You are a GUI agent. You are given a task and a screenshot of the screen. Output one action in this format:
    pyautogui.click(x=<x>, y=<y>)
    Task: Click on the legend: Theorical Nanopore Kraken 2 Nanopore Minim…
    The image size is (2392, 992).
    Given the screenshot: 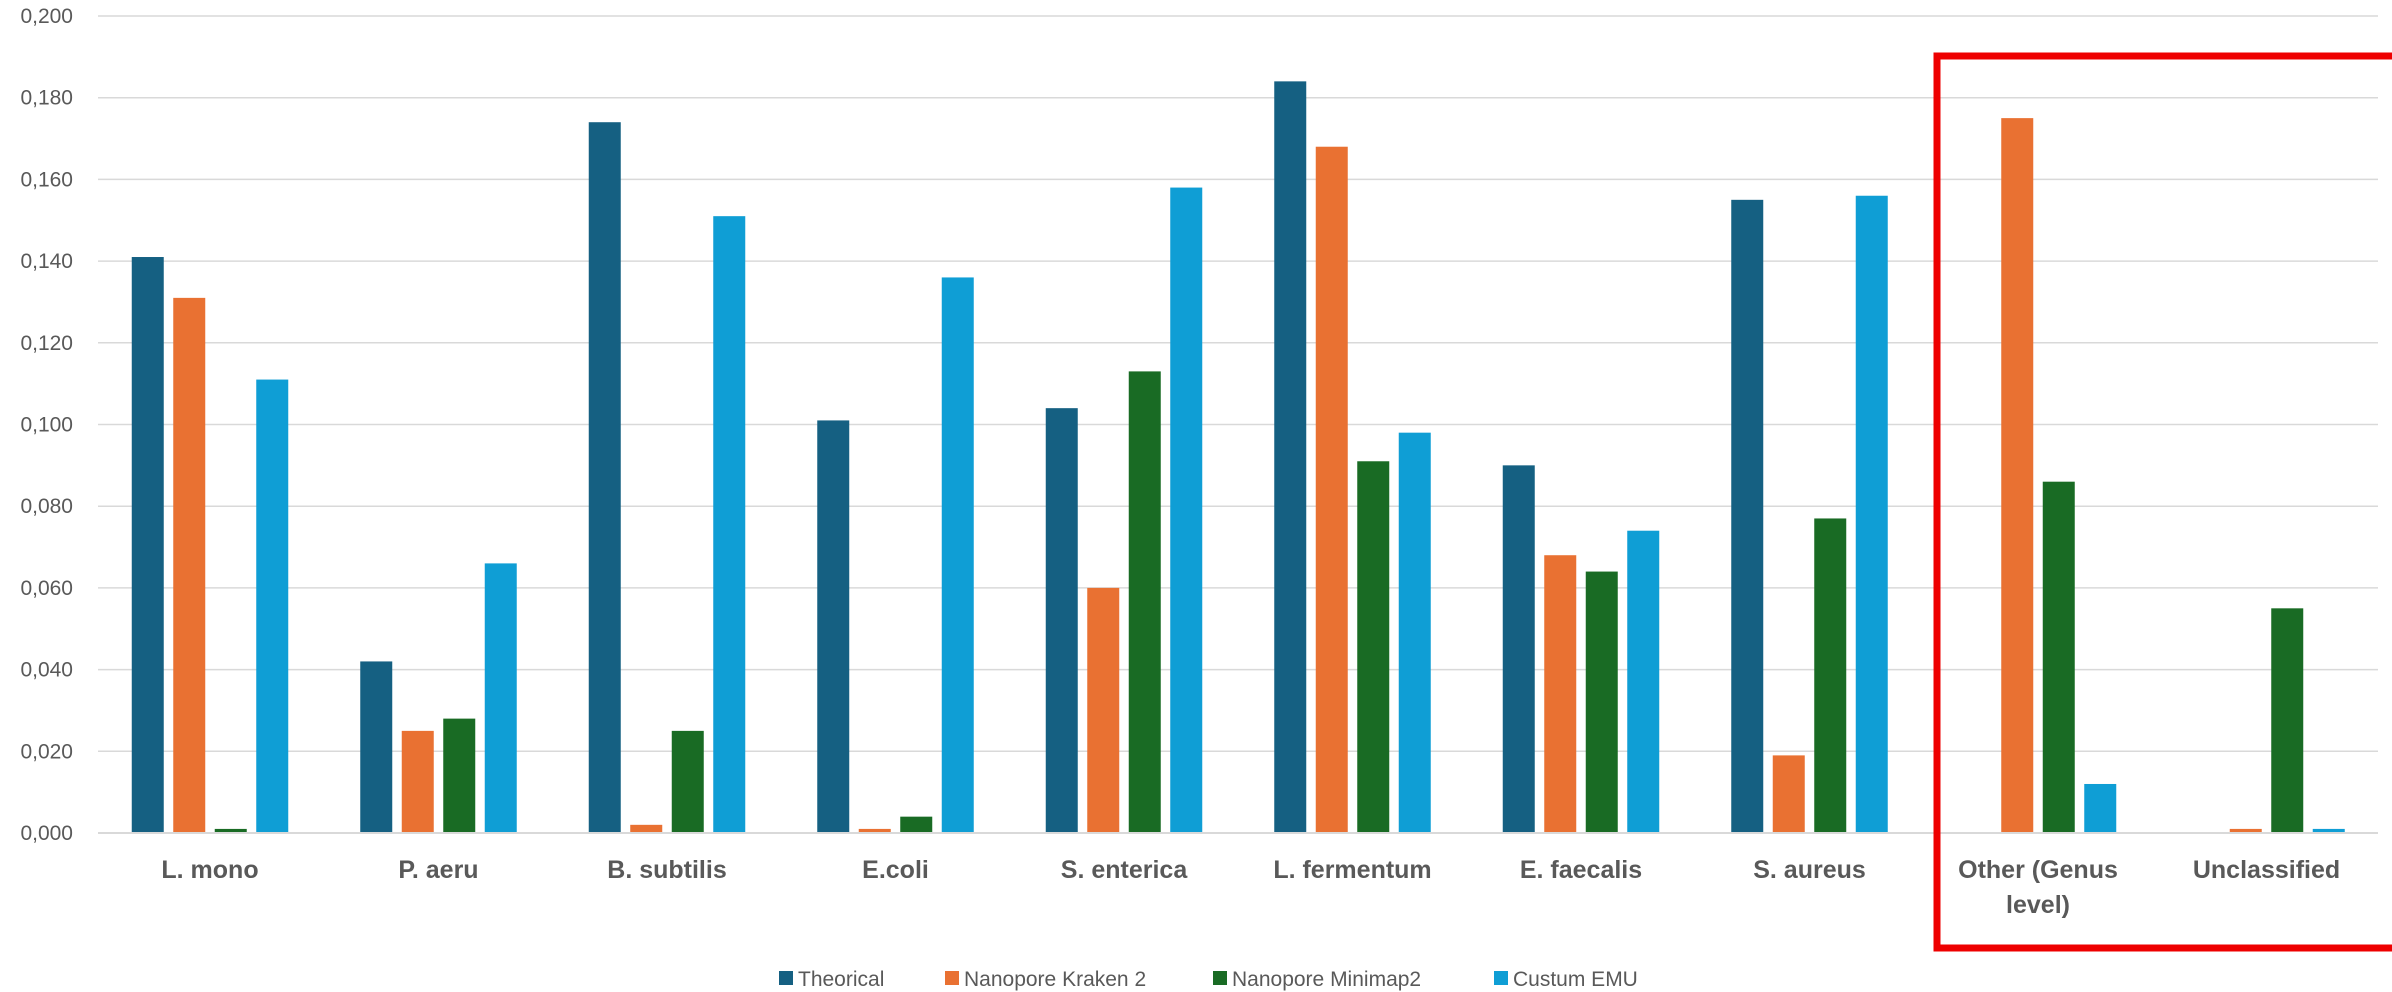 What is the action you would take?
    pyautogui.click(x=1208, y=979)
    